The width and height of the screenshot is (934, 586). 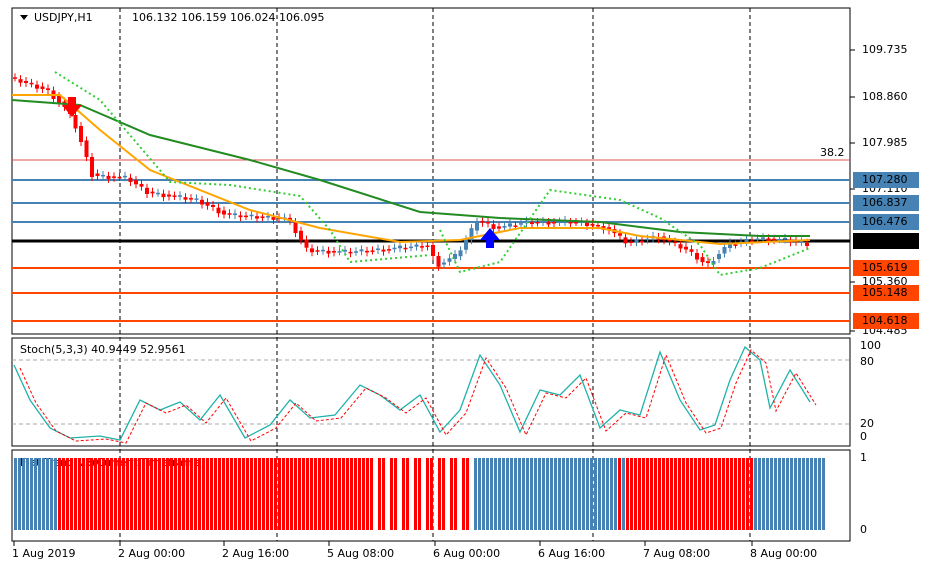 I want to click on time-label: 7 Aug 08:00, so click(x=676, y=553).